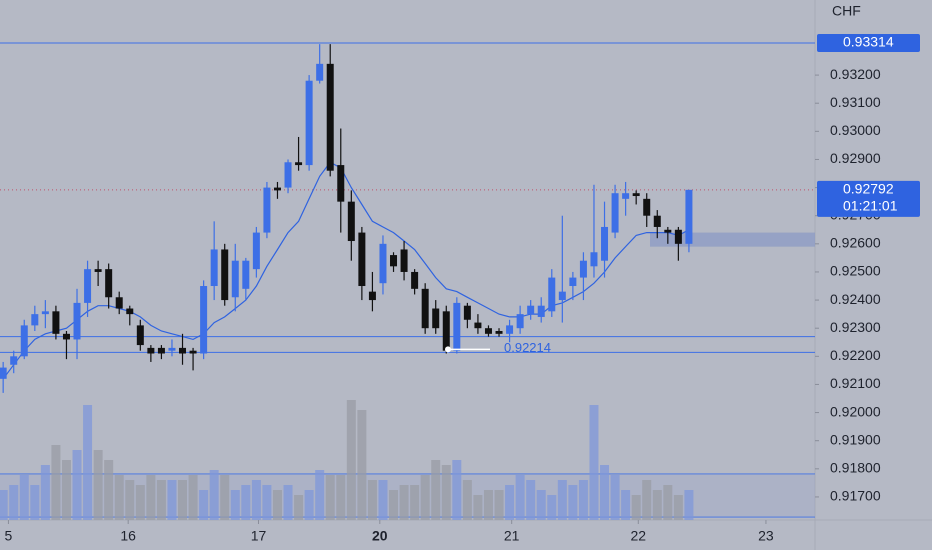  What do you see at coordinates (9, 536) in the screenshot?
I see `x-tick-label: 5` at bounding box center [9, 536].